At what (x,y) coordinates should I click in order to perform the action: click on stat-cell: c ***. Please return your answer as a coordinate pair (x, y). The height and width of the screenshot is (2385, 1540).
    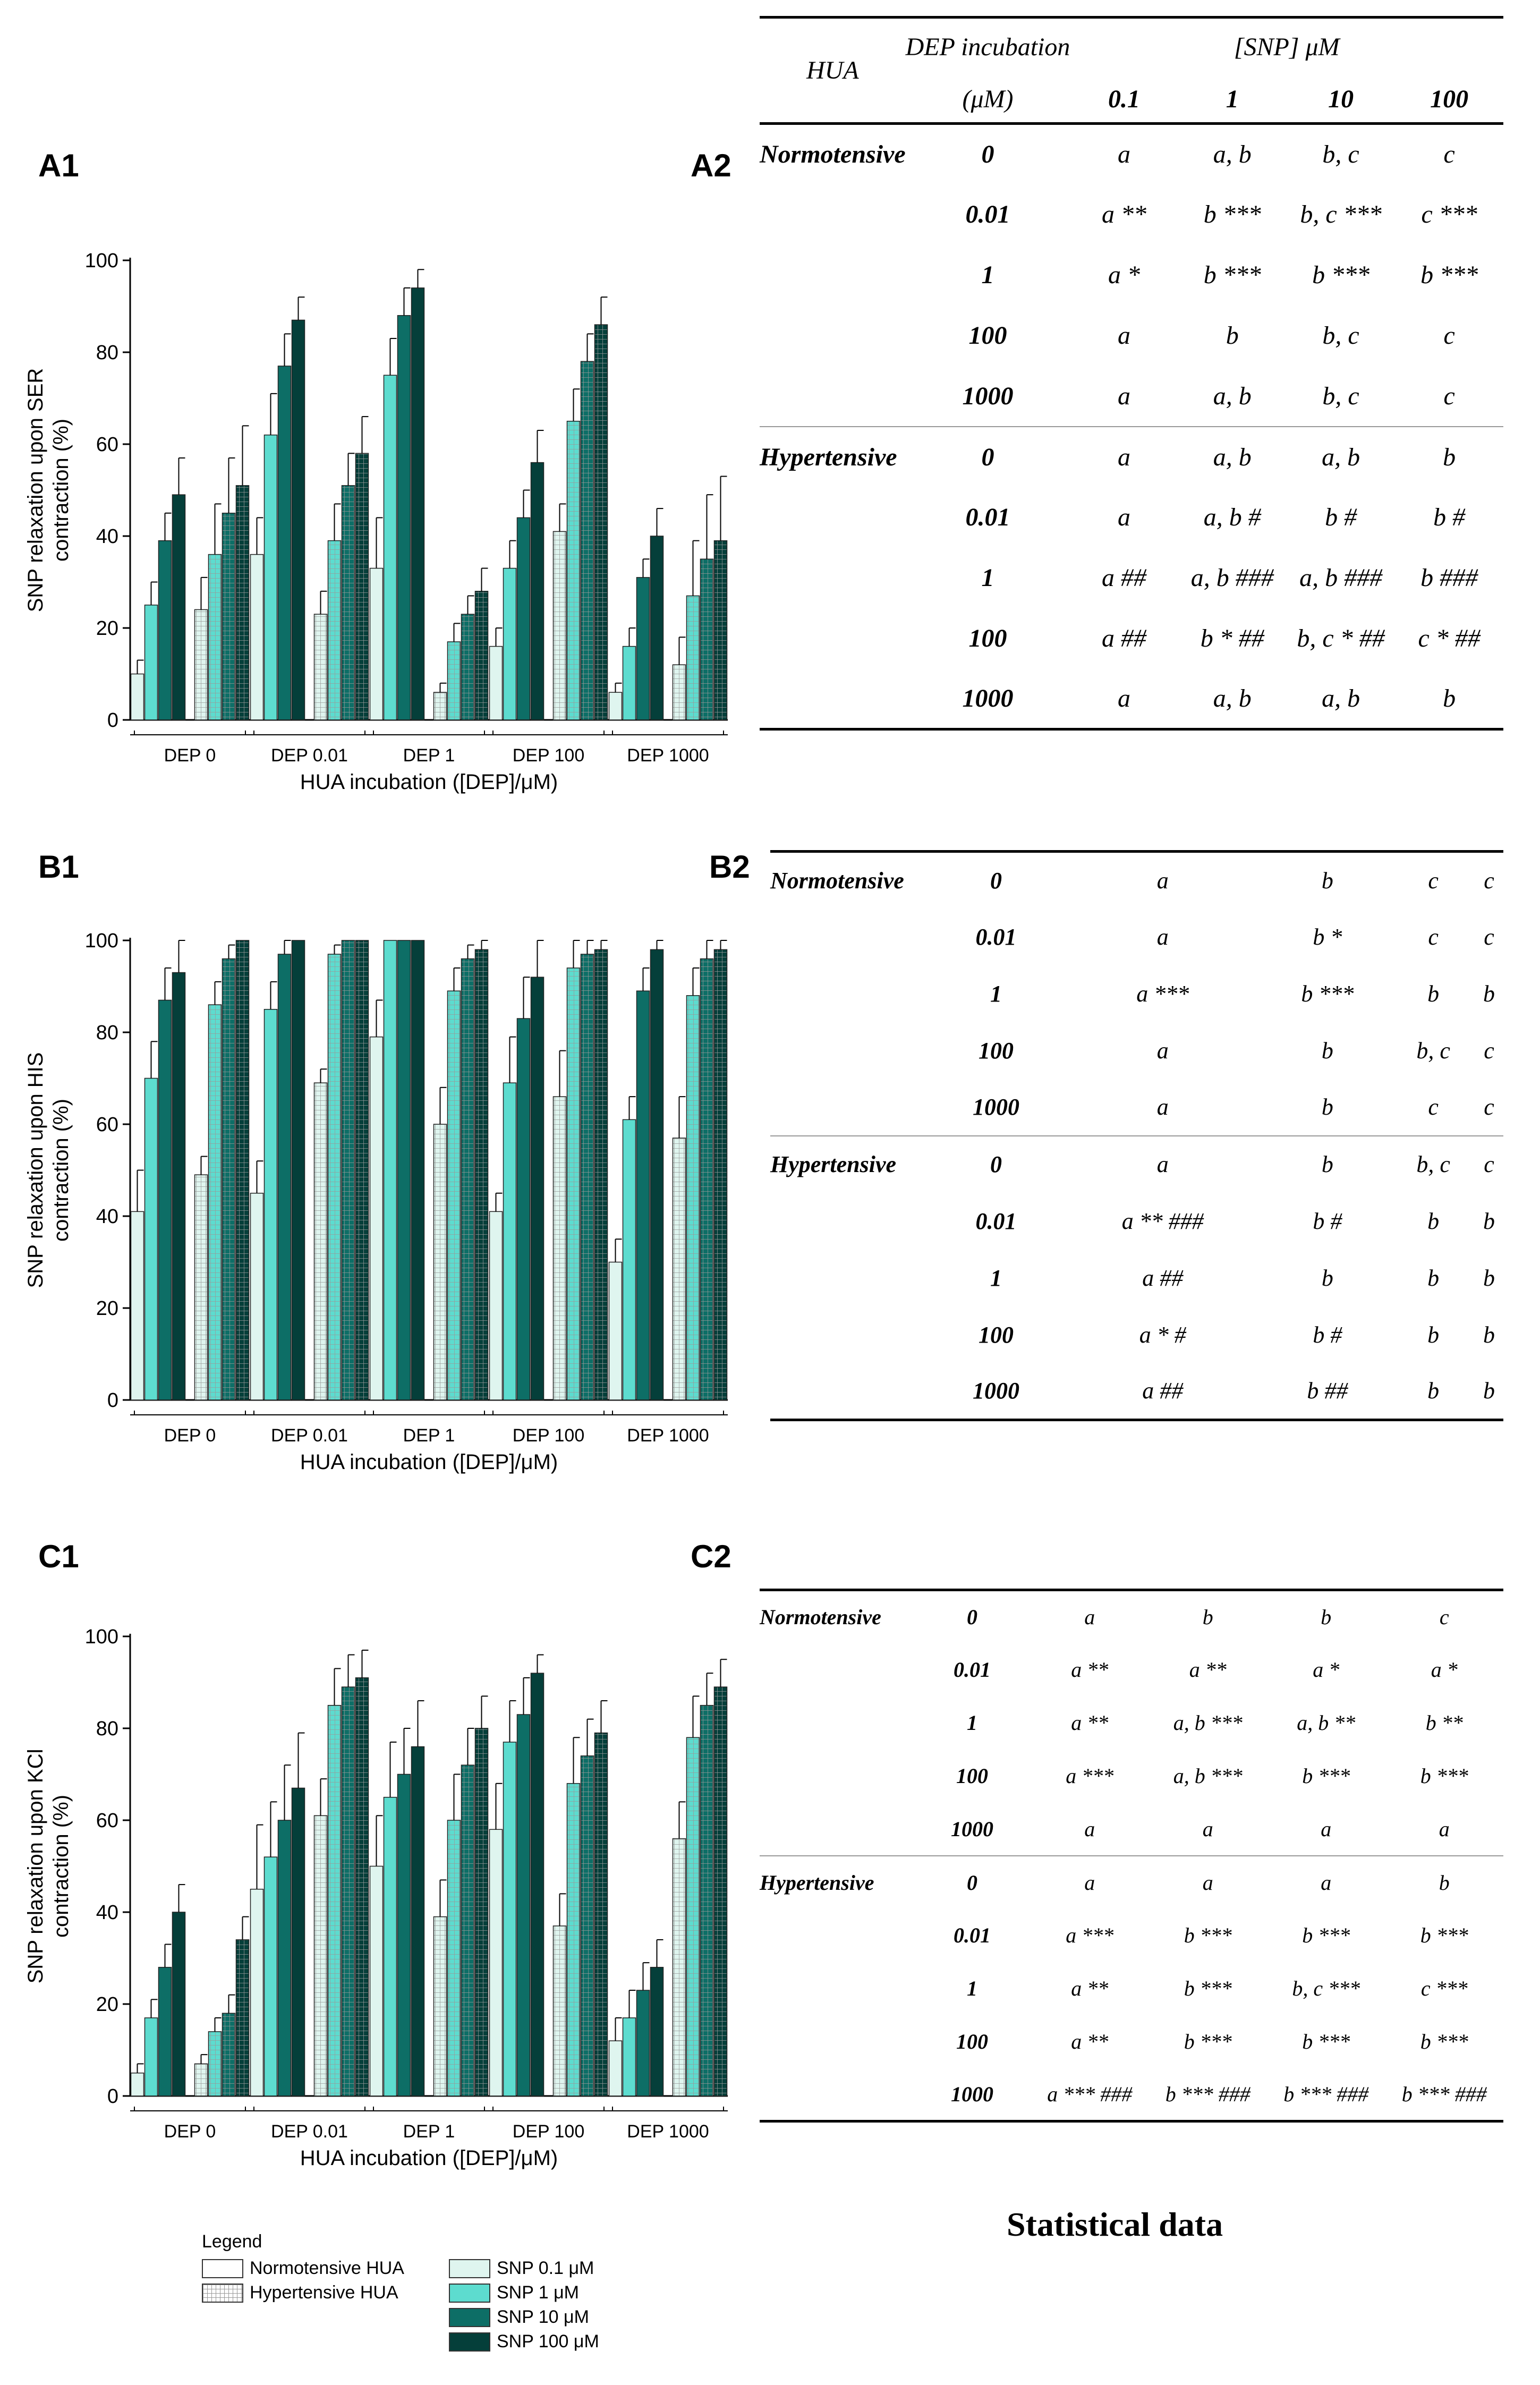
    Looking at the image, I should click on (1444, 1988).